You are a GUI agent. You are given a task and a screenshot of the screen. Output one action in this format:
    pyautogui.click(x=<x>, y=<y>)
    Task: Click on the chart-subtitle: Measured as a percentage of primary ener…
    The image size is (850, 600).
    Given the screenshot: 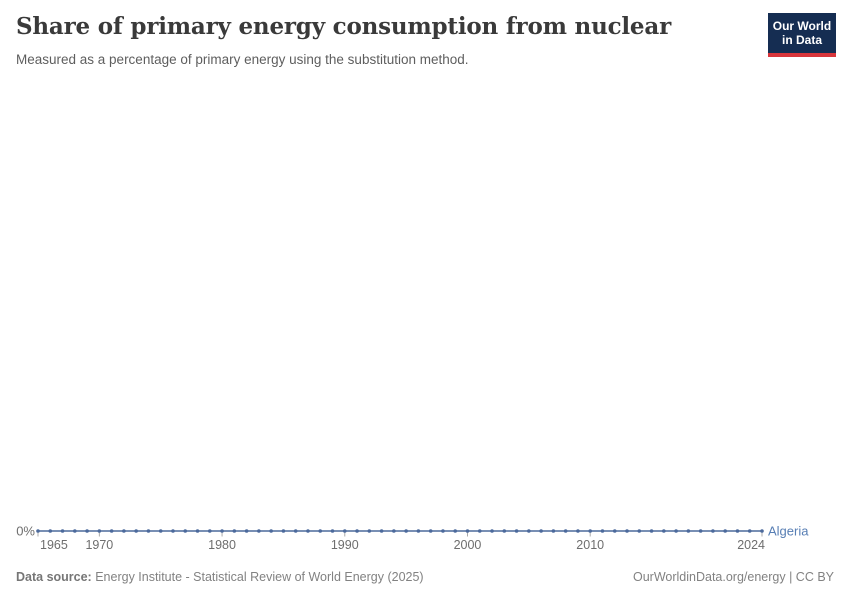 What is the action you would take?
    pyautogui.click(x=242, y=59)
    